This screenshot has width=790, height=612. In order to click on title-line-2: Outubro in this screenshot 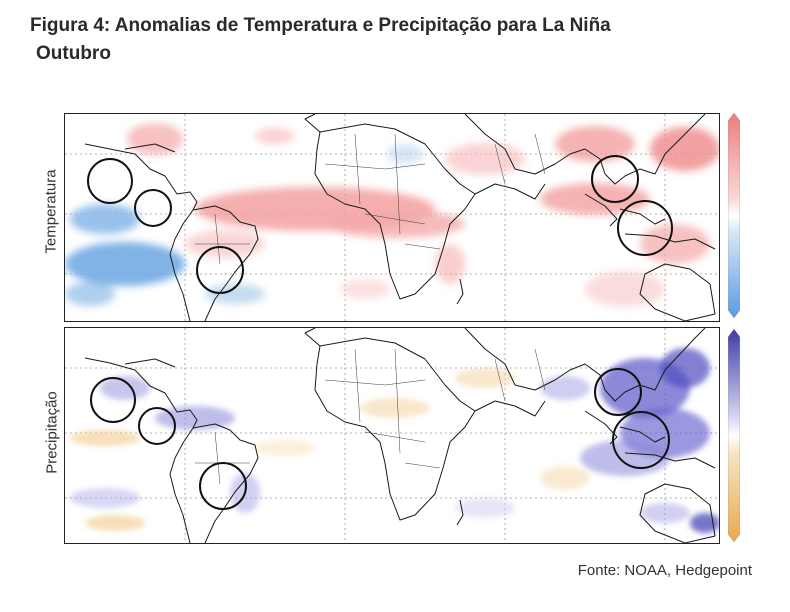, I will do `click(73, 53)`.